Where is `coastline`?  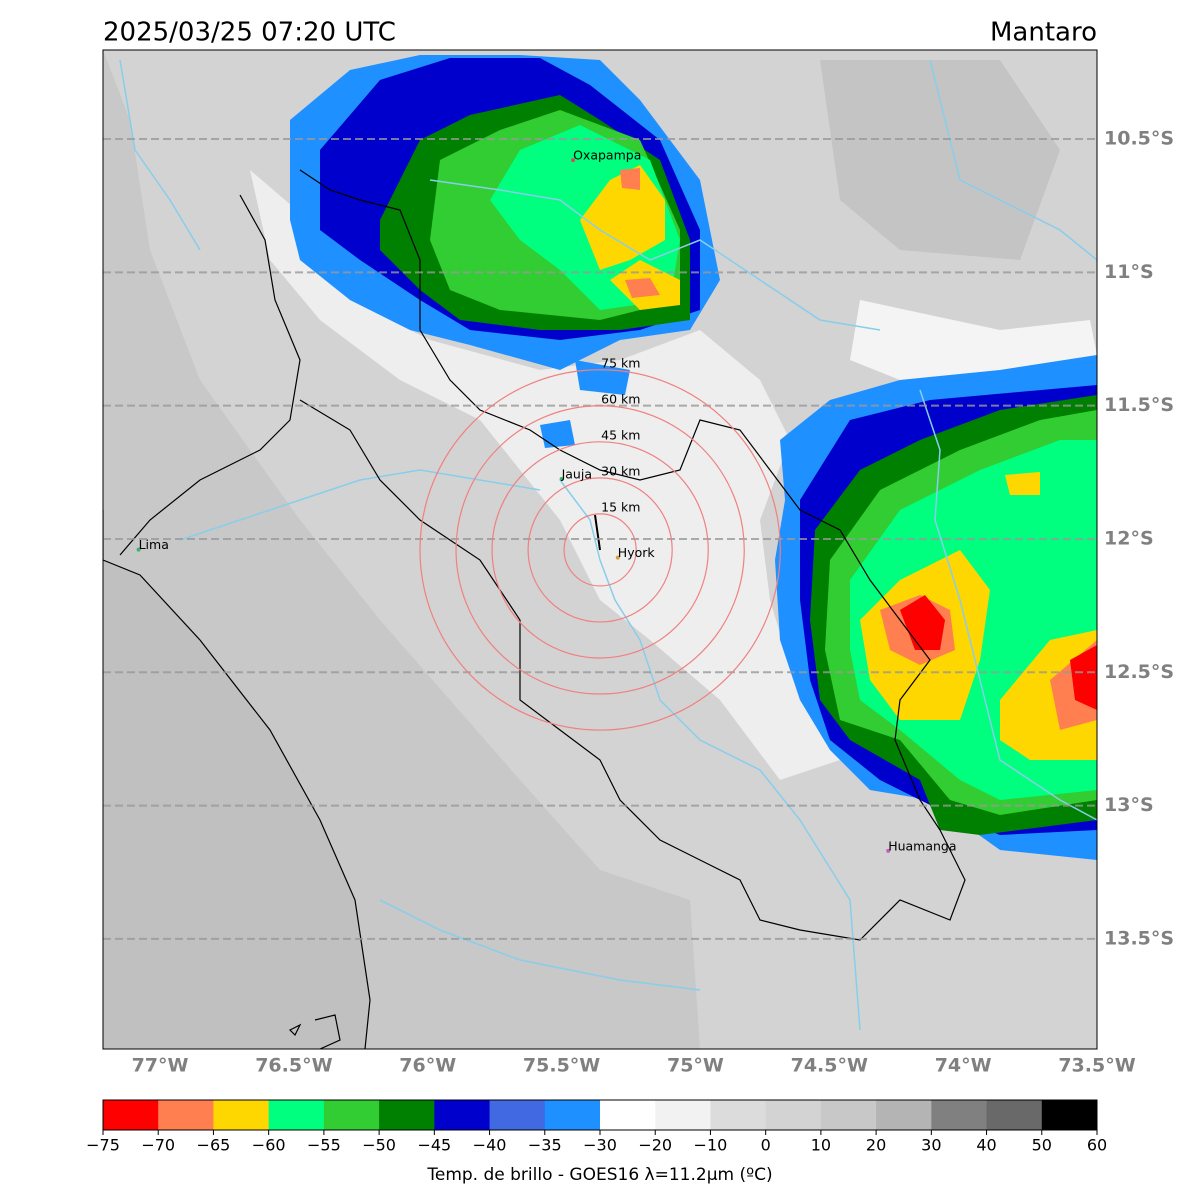 coastline is located at coordinates (237, 779).